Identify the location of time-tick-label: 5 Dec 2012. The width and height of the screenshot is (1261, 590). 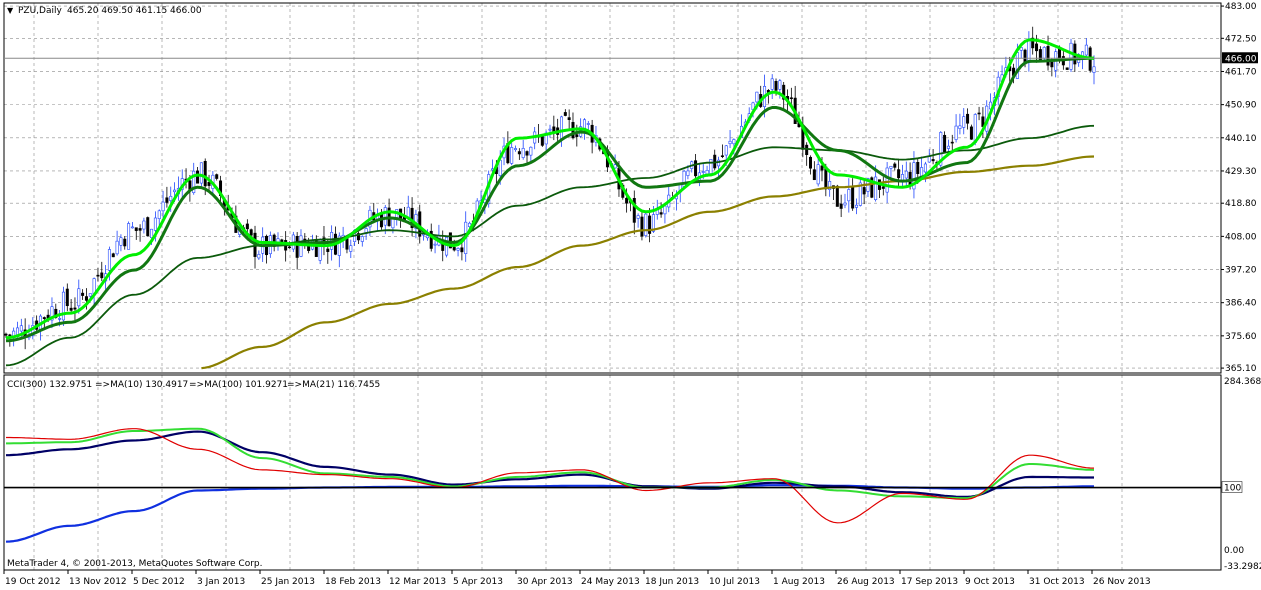
(159, 582).